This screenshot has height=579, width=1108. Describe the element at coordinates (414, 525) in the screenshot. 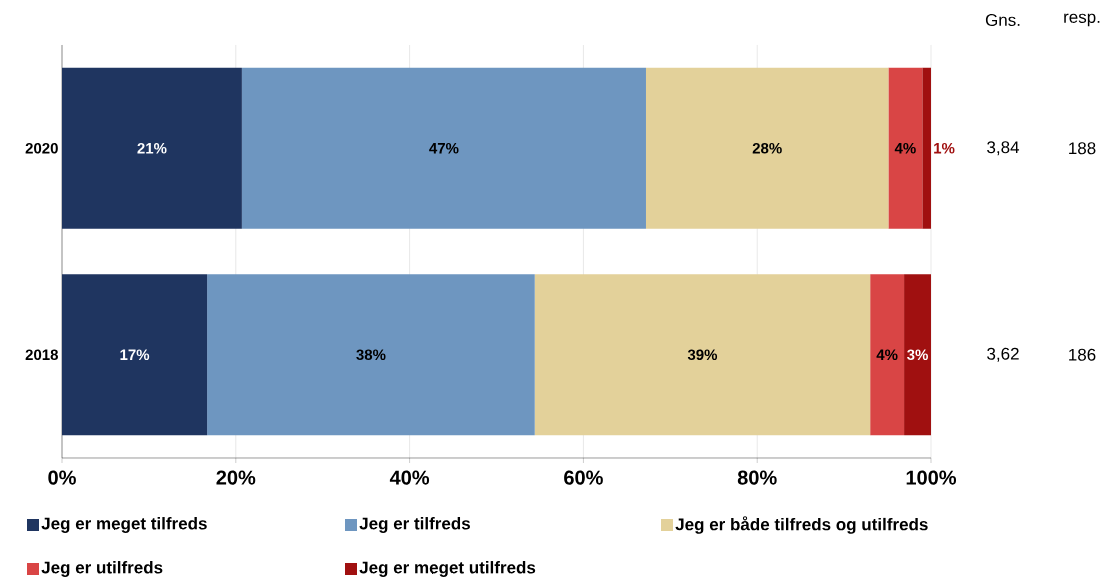

I see `legend-label: Jeg er tilfreds` at that location.